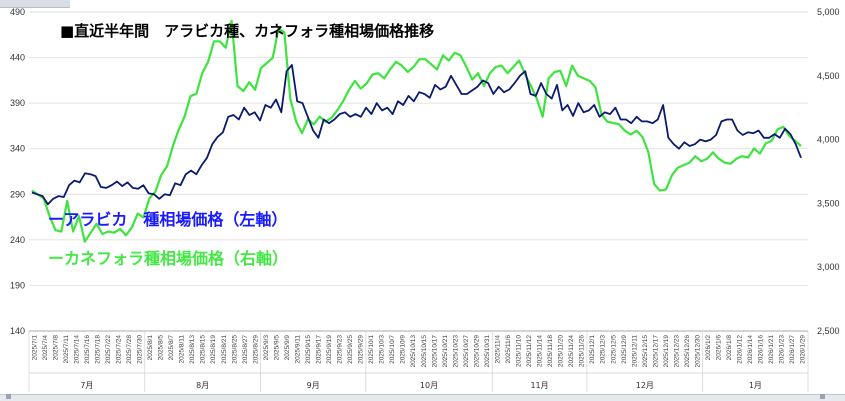 Image resolution: width=845 pixels, height=401 pixels. Describe the element at coordinates (318, 349) in the screenshot. I see `date-tick-label: 2025/9/17` at that location.